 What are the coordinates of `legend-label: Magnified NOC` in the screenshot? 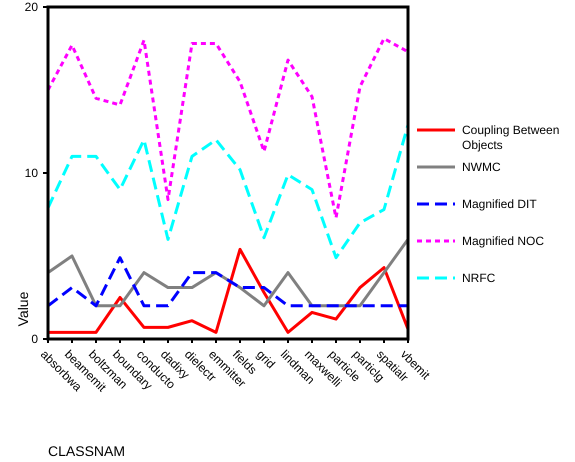 It's located at (503, 241).